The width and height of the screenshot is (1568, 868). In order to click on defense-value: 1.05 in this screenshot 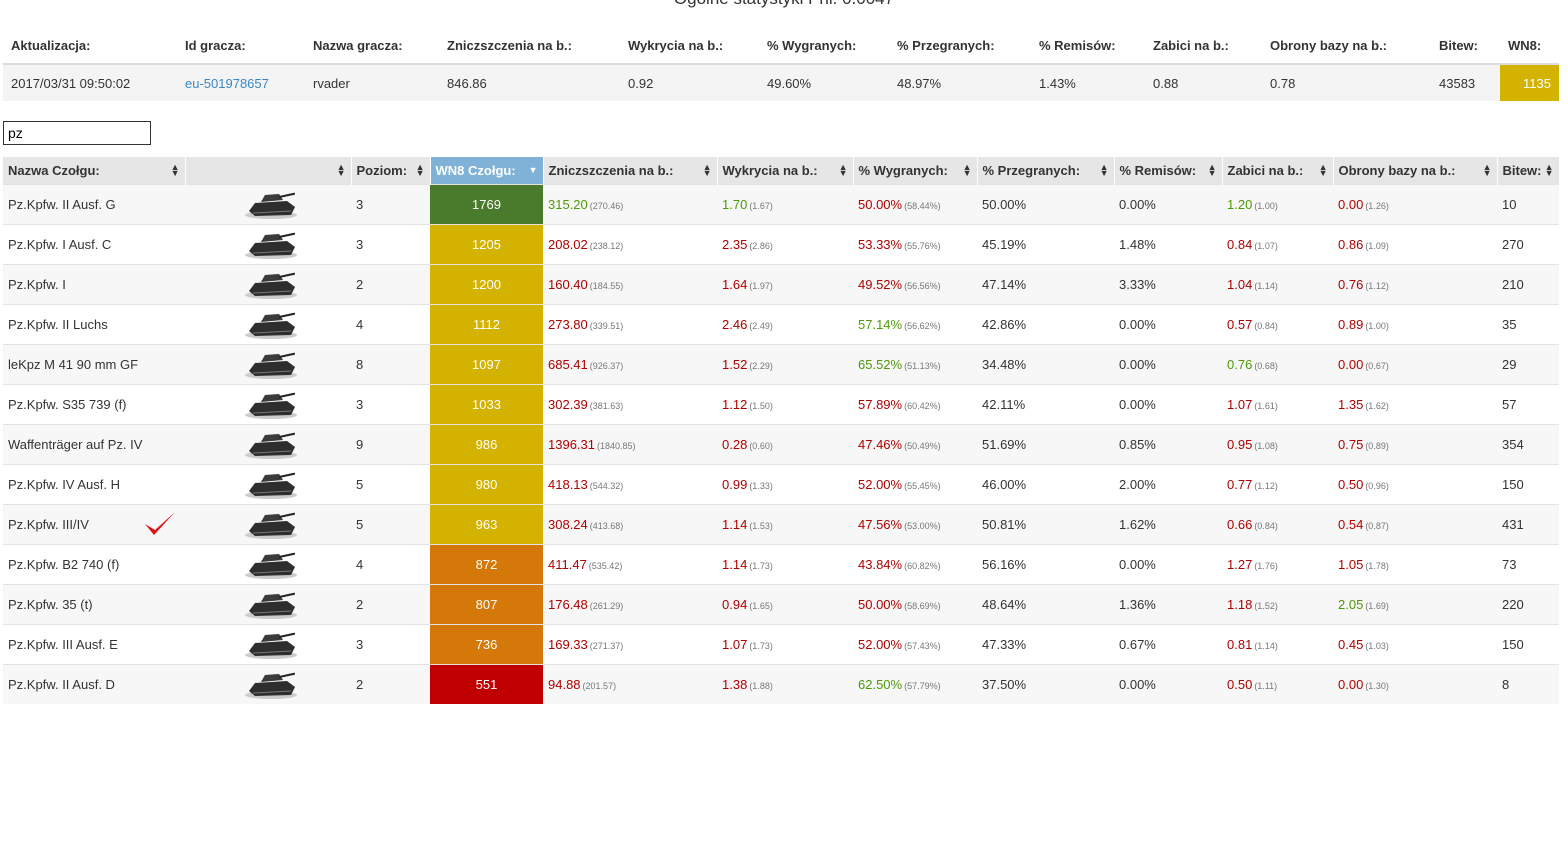, I will do `click(1351, 564)`.